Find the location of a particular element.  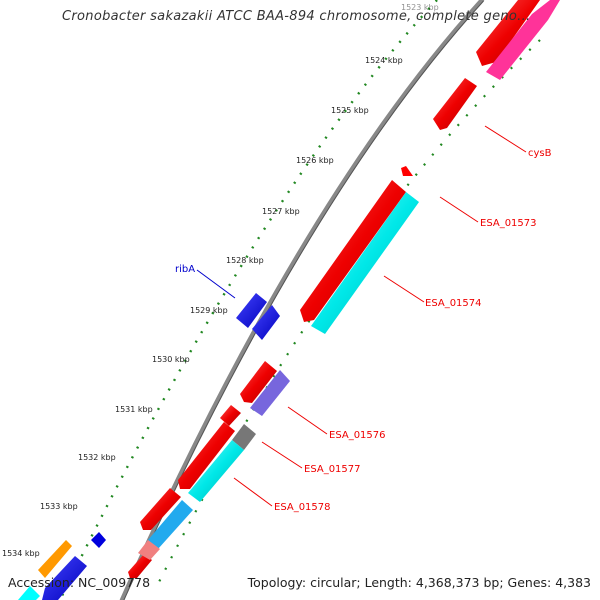

ESA_01573-gene is located at coordinates (353, 251).